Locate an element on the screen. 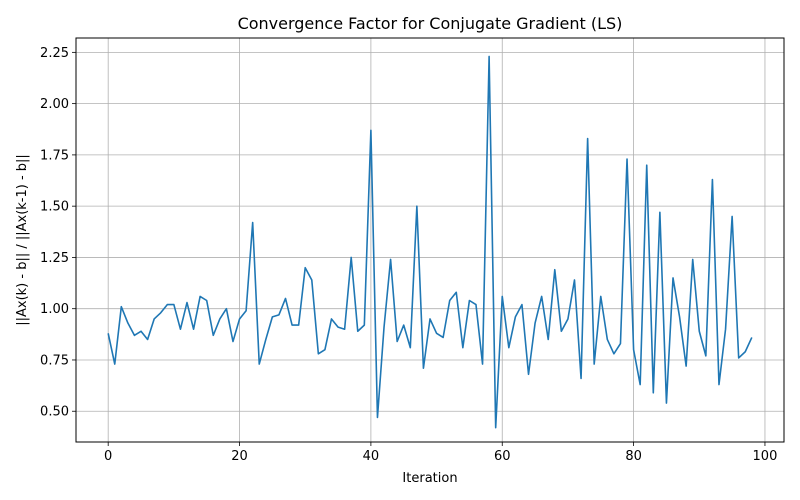  y-tick-label: 1.00 is located at coordinates (54, 309).